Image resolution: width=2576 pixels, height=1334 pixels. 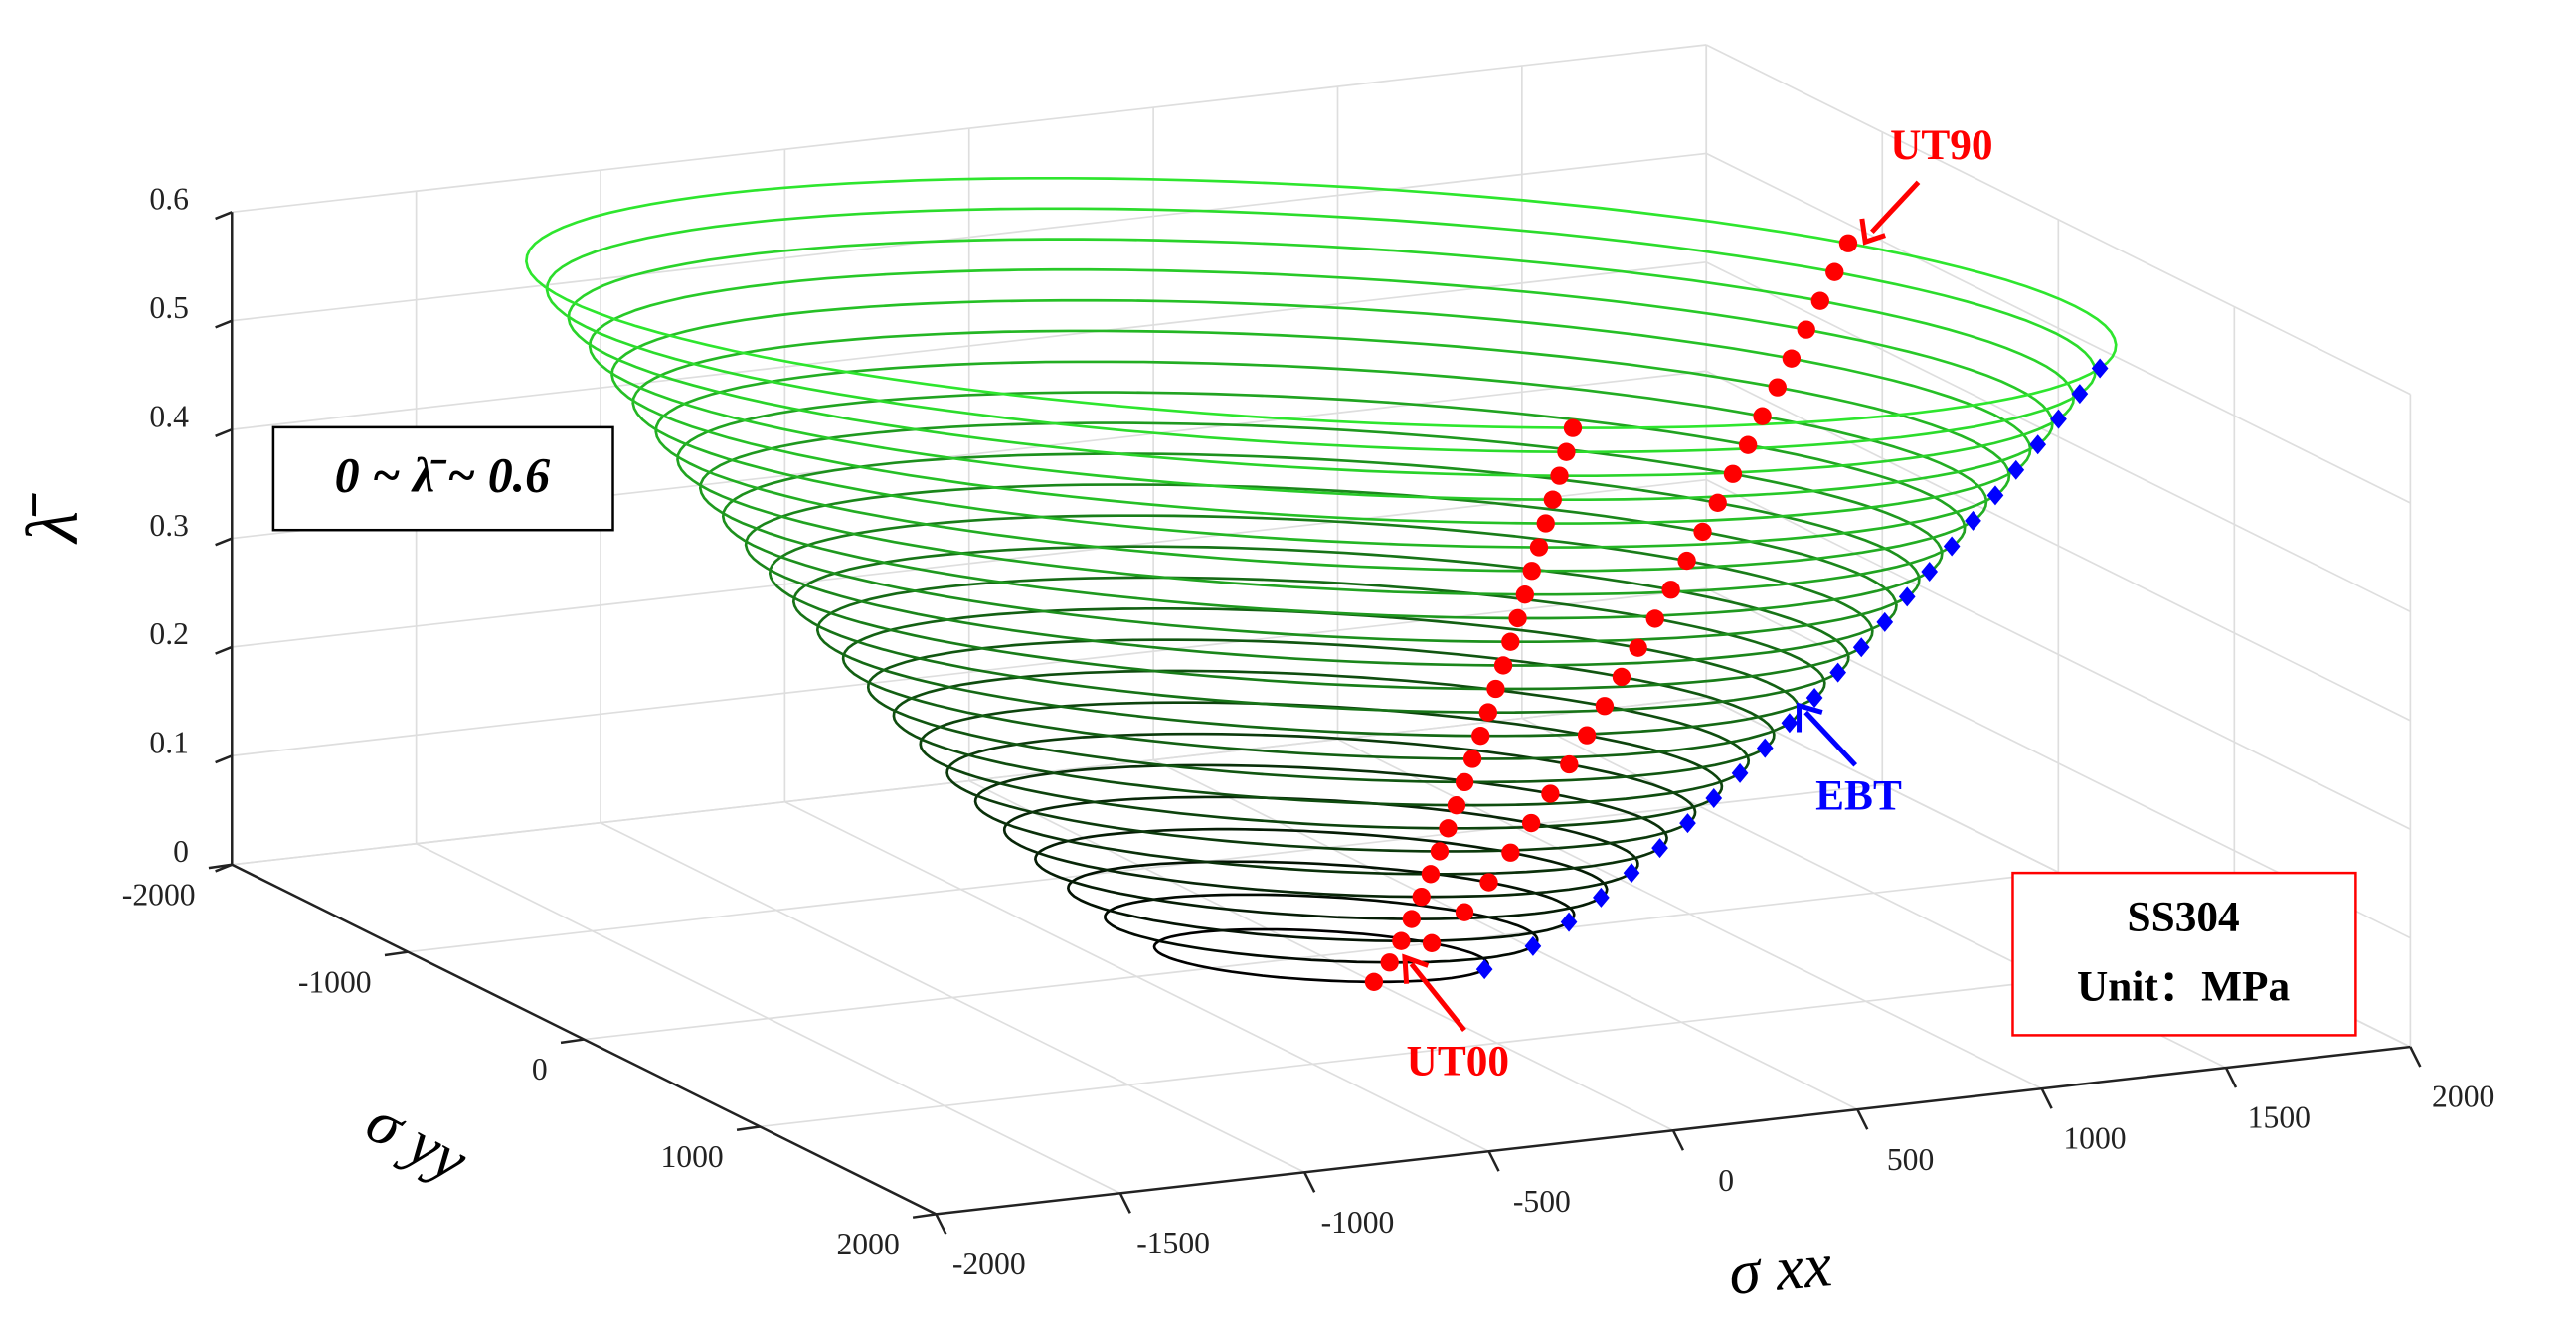 What do you see at coordinates (418, 1140) in the screenshot?
I see `y-axis-label: σ yy` at bounding box center [418, 1140].